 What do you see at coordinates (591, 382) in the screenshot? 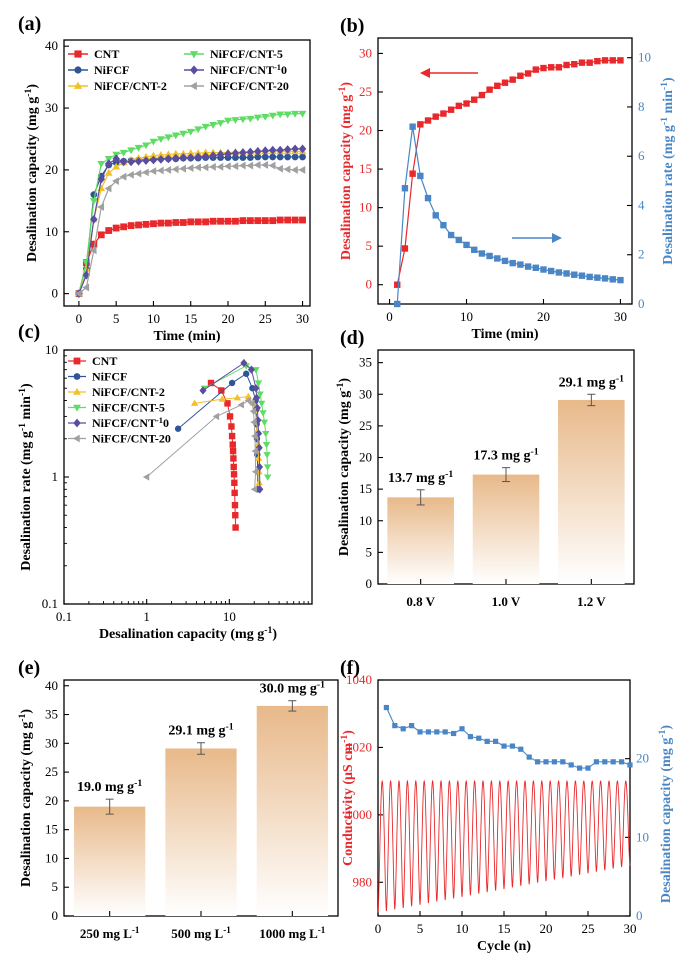
I see `data-label: 29.1 mg g-1` at bounding box center [591, 382].